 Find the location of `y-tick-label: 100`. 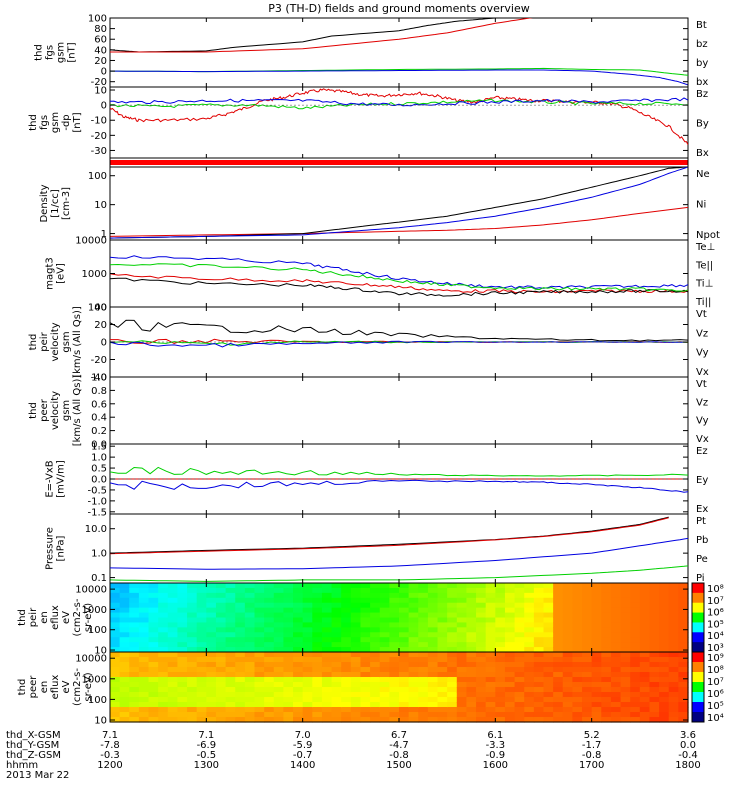

y-tick-label: 100 is located at coordinates (97, 19).